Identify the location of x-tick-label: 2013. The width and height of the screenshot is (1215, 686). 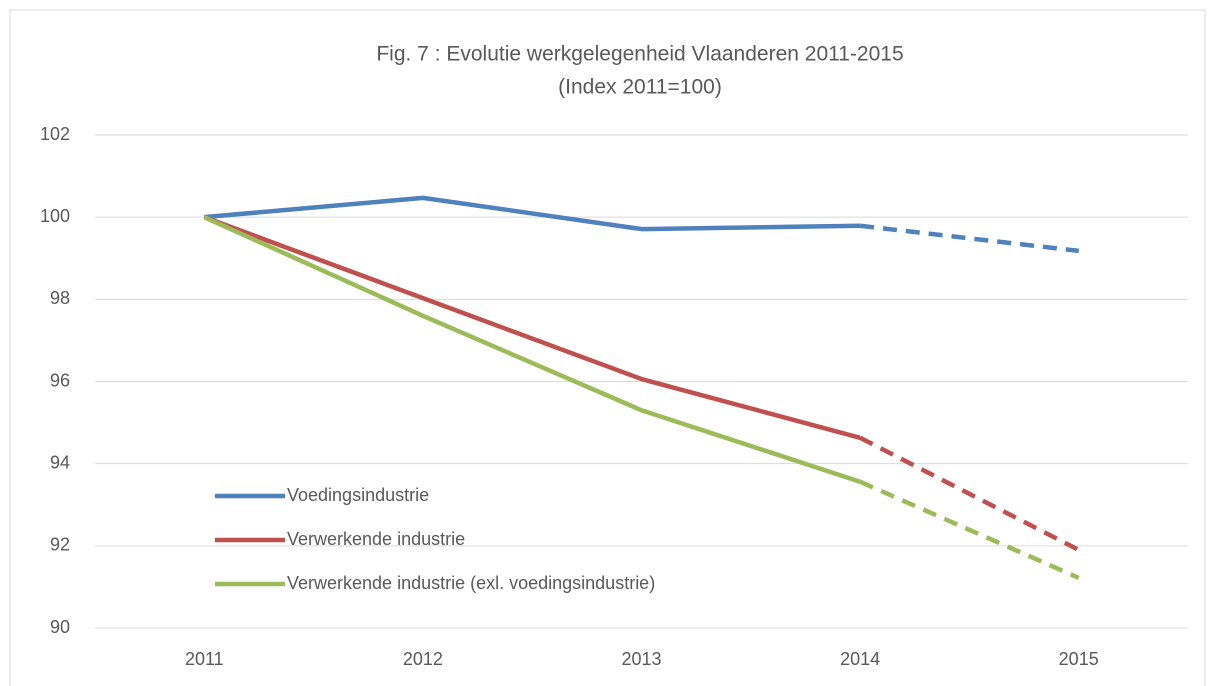
(641, 659).